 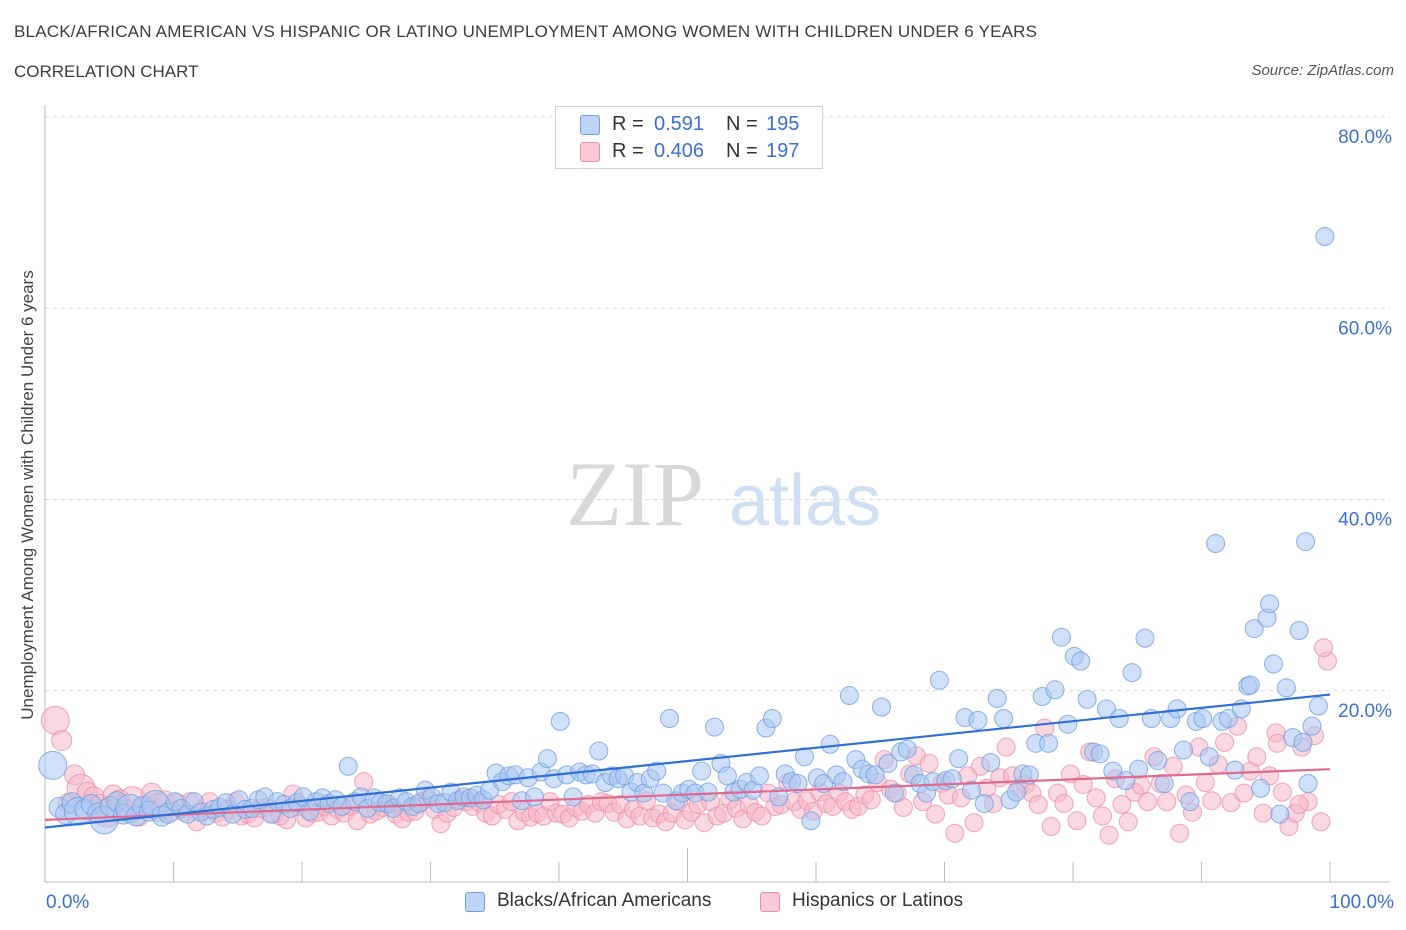 What do you see at coordinates (1365, 328) in the screenshot?
I see `y-tick-label: 60.0%` at bounding box center [1365, 328].